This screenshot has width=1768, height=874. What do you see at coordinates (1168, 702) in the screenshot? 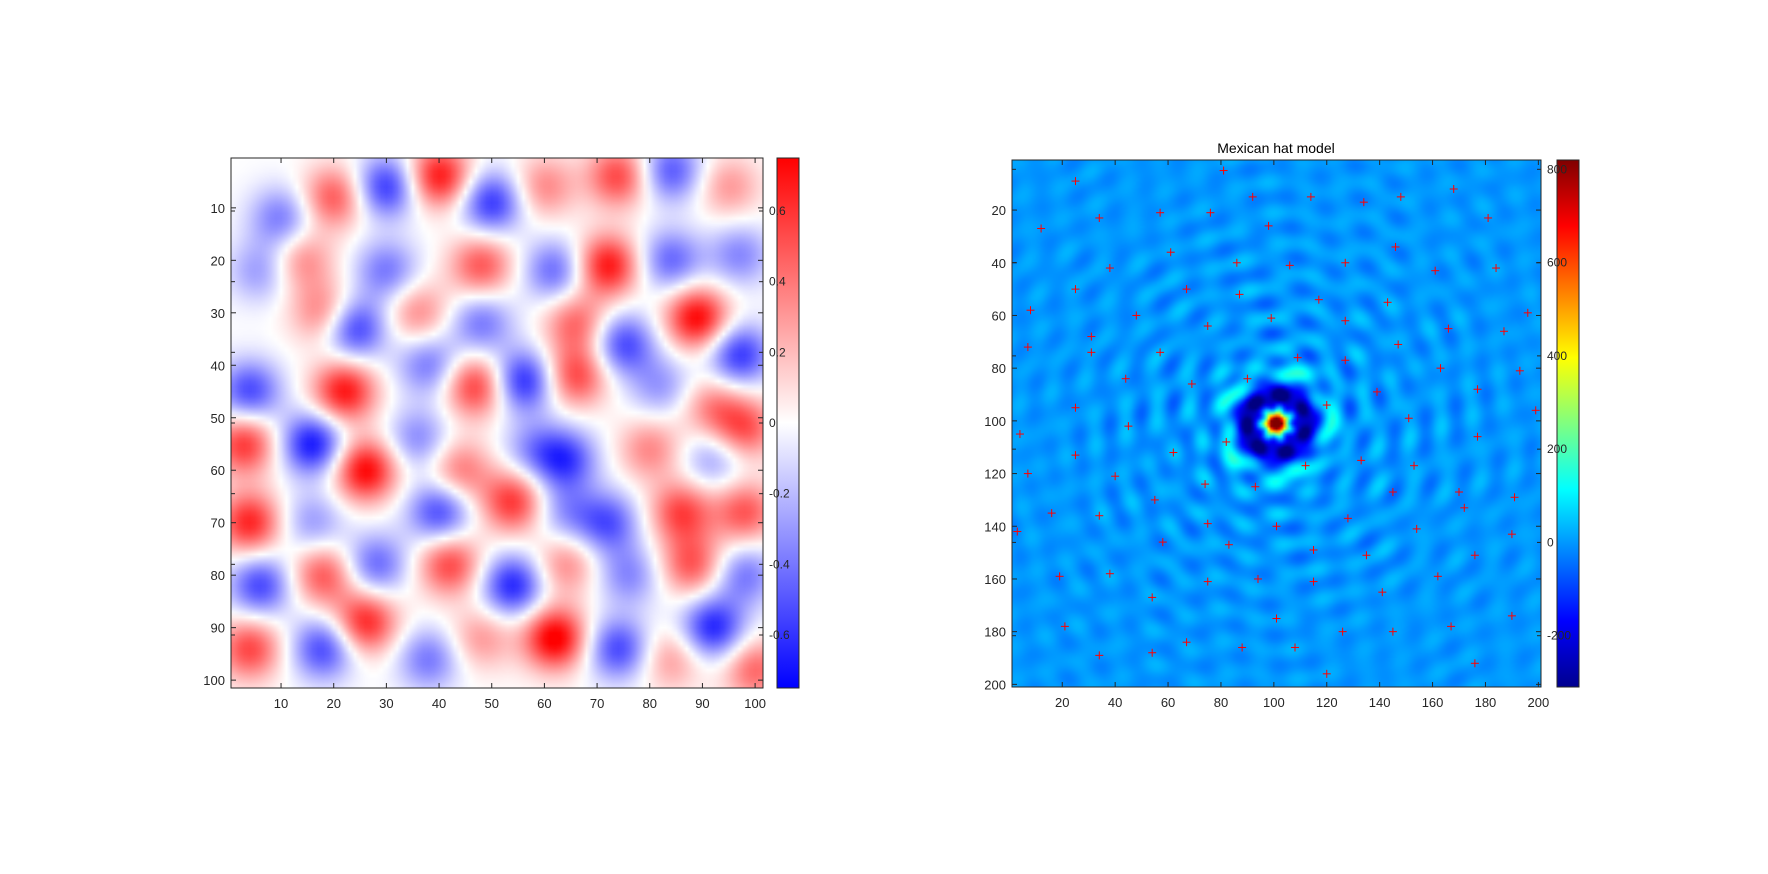
I see `heatmap-right-x-tick-label: 60` at bounding box center [1168, 702].